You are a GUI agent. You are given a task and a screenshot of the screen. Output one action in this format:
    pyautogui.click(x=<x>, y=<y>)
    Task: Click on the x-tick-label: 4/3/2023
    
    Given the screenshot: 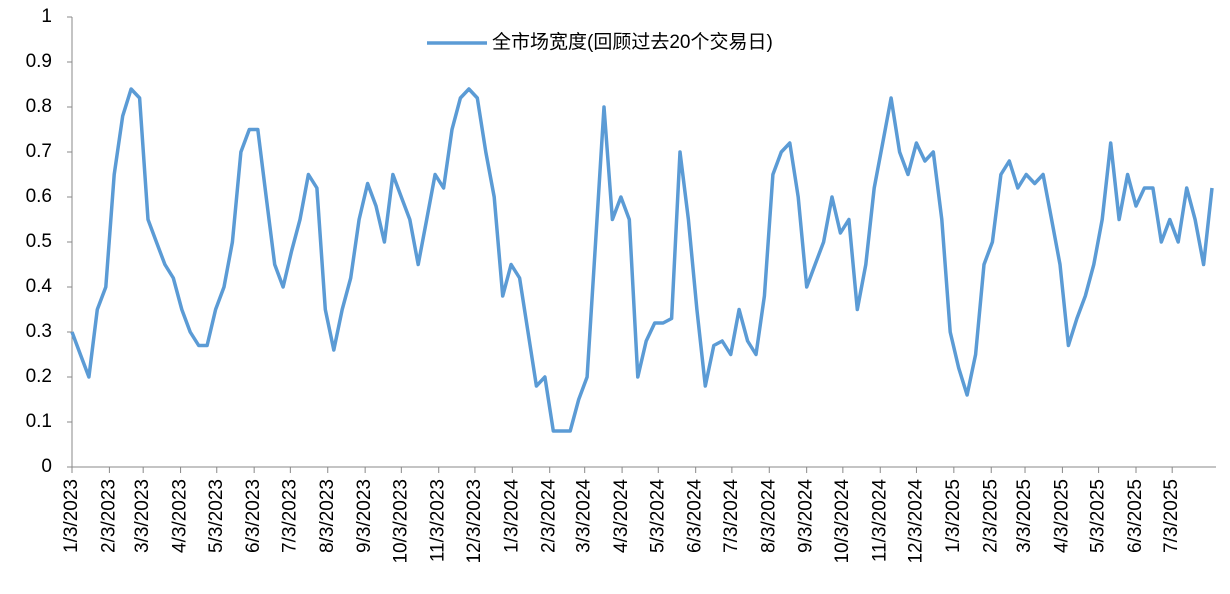 What is the action you would take?
    pyautogui.click(x=180, y=516)
    